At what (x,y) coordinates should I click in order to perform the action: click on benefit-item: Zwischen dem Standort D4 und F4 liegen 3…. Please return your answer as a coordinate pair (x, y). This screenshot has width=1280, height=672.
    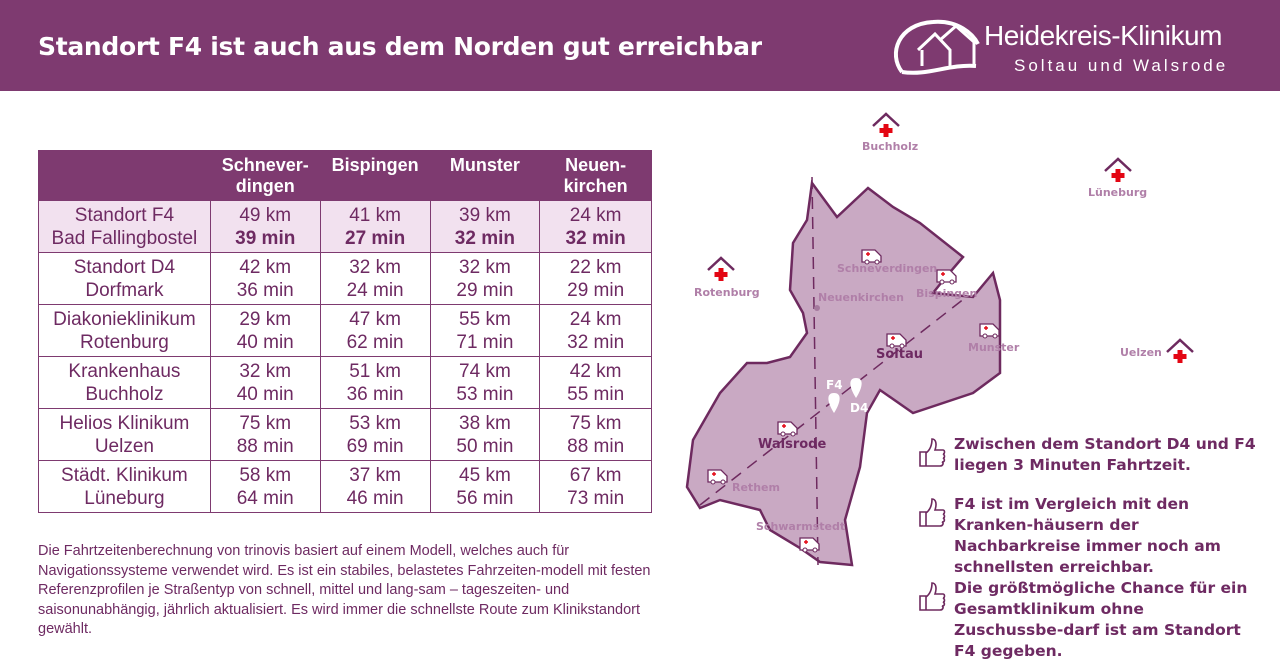
    Looking at the image, I should click on (1086, 455).